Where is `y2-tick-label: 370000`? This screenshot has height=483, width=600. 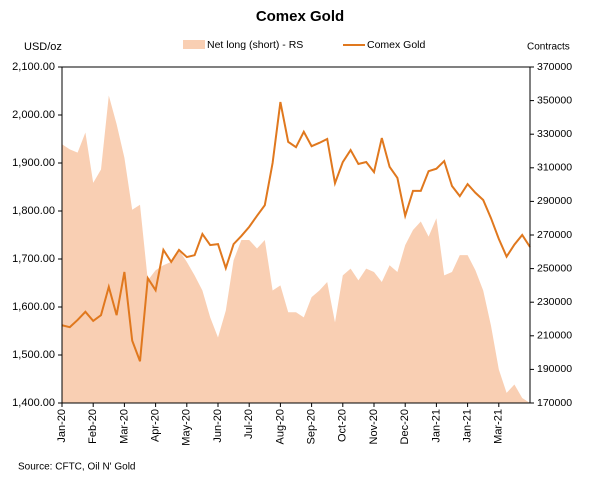
y2-tick-label: 370000 is located at coordinates (554, 67).